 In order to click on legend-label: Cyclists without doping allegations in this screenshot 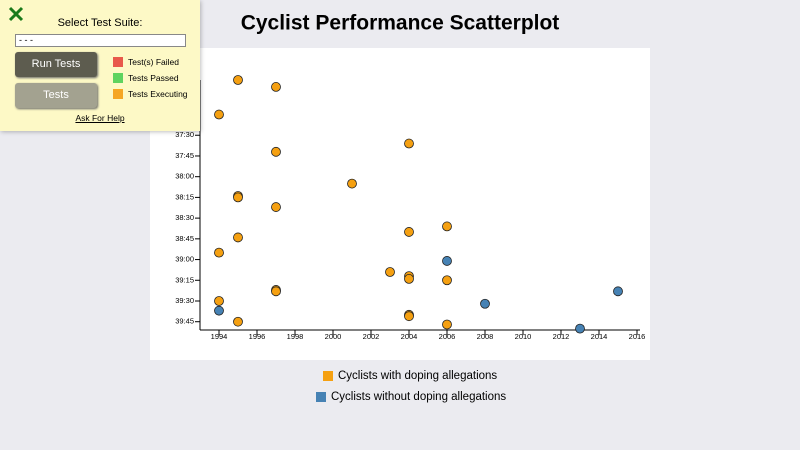, I will do `click(418, 397)`.